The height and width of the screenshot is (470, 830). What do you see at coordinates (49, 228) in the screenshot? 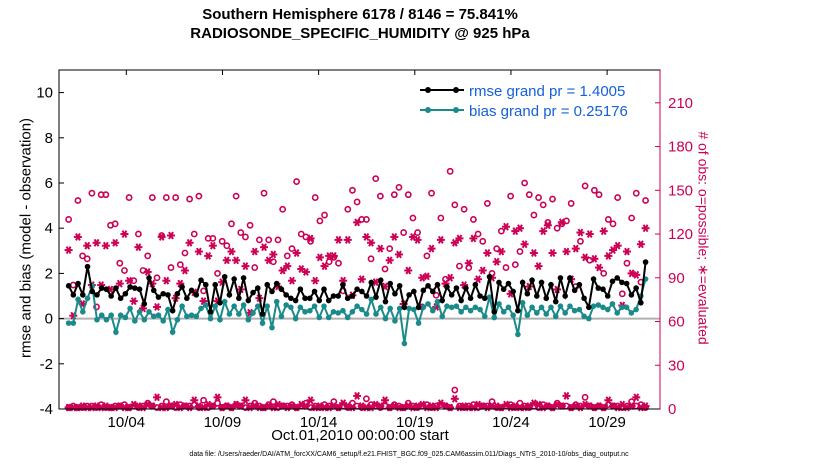
I see `y-tick-label: 4` at bounding box center [49, 228].